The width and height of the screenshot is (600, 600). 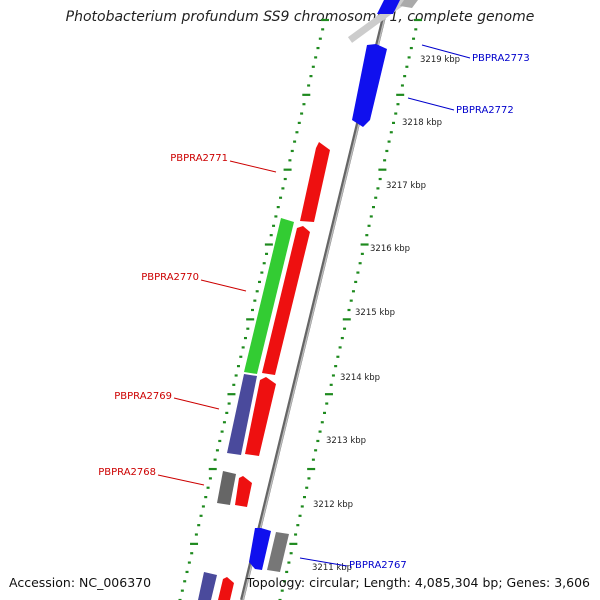 What do you see at coordinates (199, 158) in the screenshot?
I see `gene-label-pbpra2771: PBPRA2771` at bounding box center [199, 158].